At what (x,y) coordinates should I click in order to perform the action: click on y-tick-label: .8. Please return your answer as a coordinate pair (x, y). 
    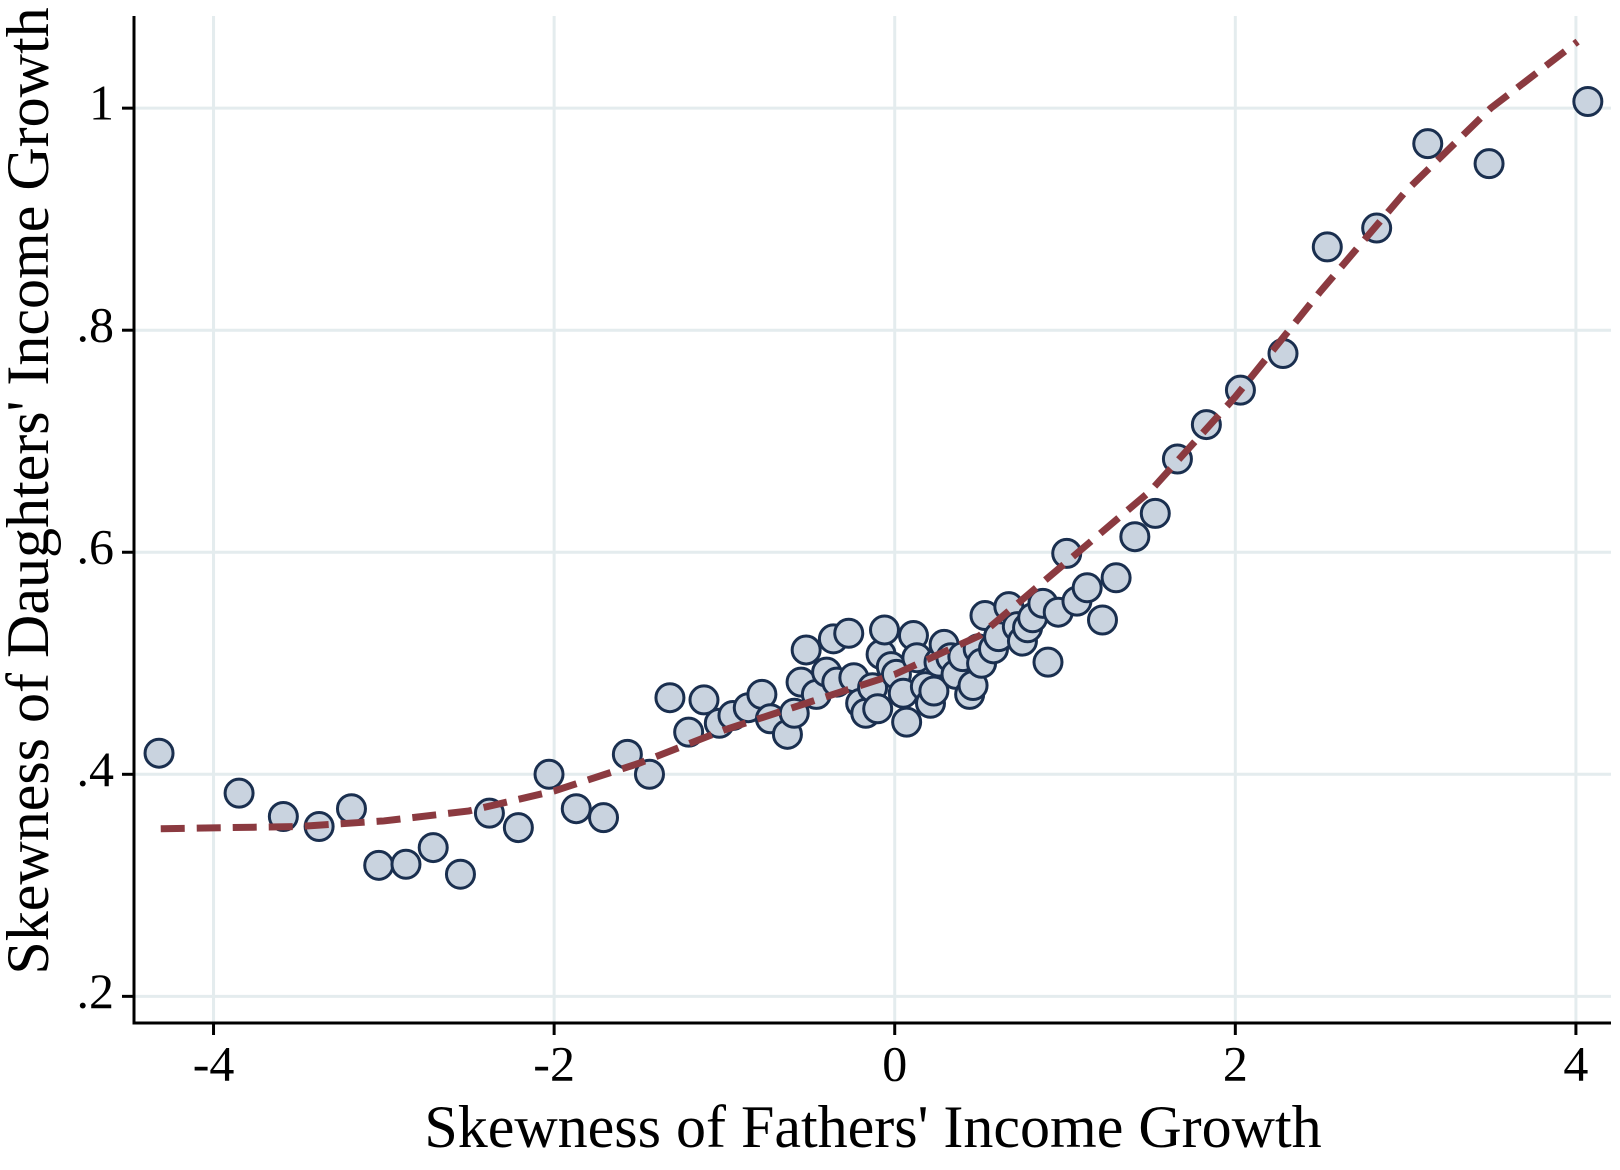
    Looking at the image, I should click on (96, 325).